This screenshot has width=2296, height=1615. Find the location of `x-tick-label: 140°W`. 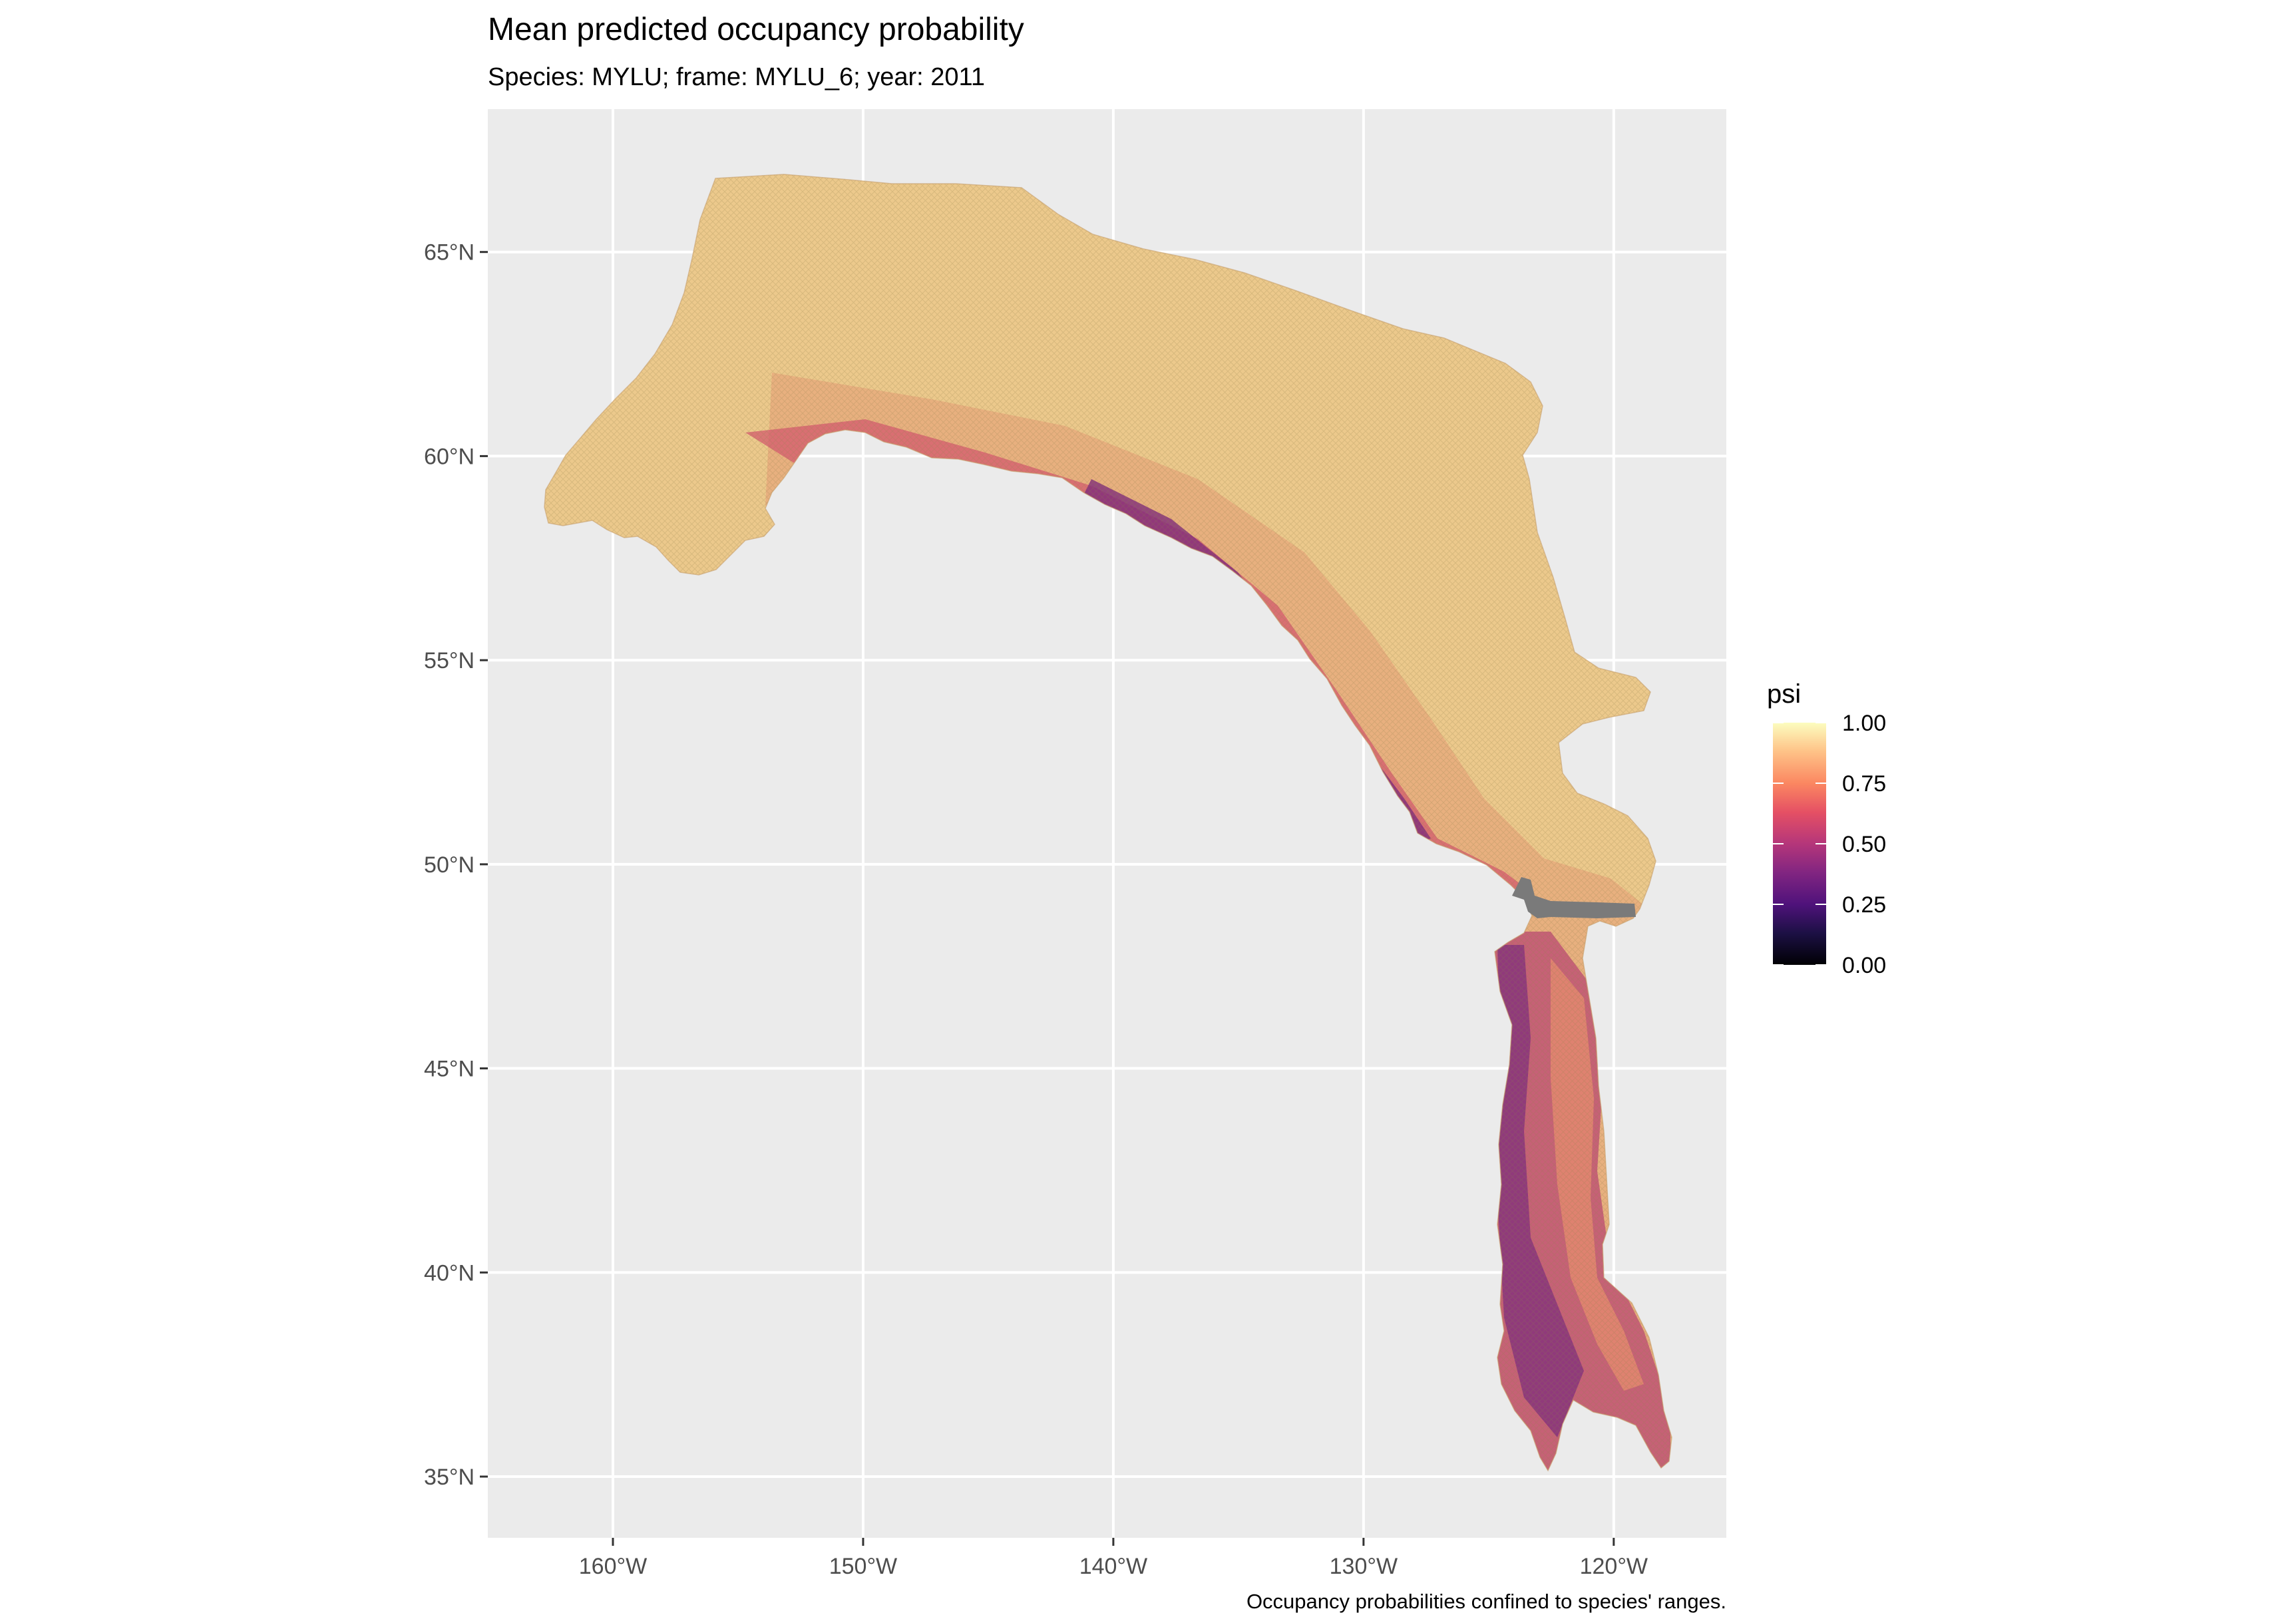

x-tick-label: 140°W is located at coordinates (1113, 1566).